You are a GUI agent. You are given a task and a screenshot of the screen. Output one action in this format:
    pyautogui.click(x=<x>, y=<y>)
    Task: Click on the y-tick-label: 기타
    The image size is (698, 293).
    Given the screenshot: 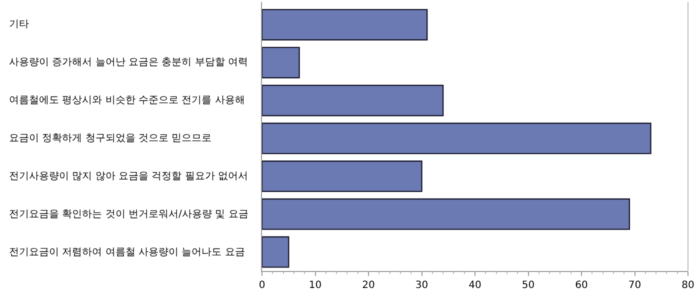 What is the action you would take?
    pyautogui.click(x=19, y=24)
    